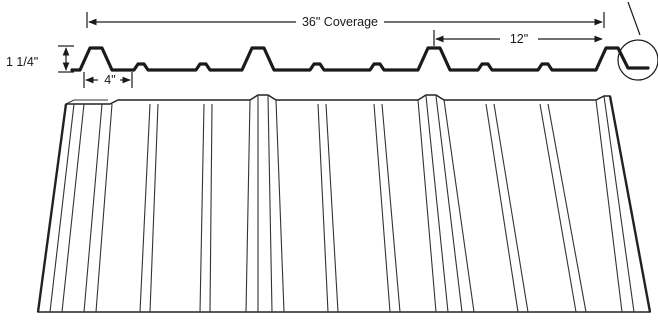 The height and width of the screenshot is (322, 658). I want to click on coverage-dimension: 36" Coverage, so click(345, 20).